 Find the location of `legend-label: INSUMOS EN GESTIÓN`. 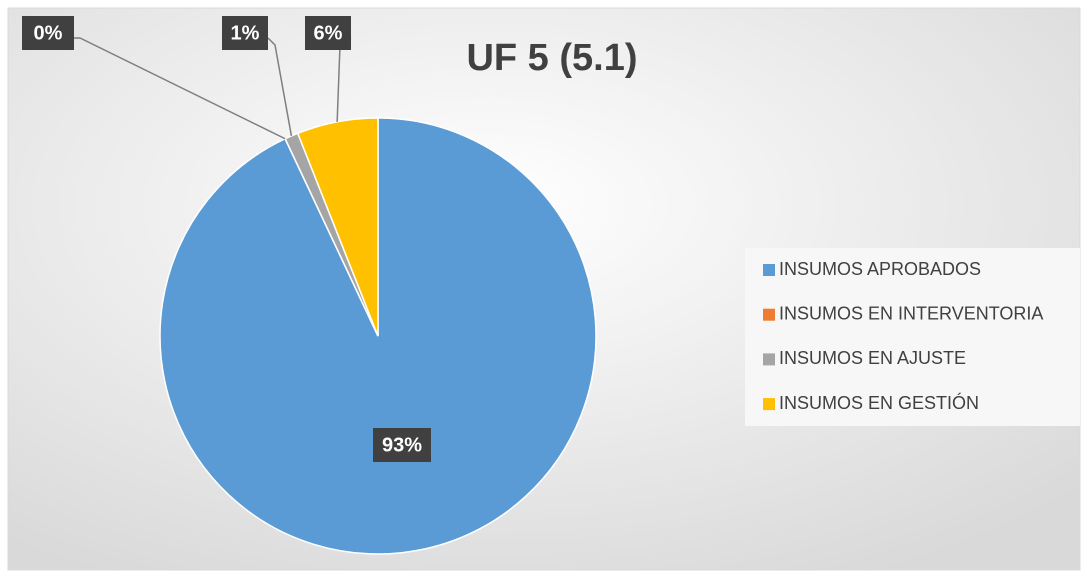

legend-label: INSUMOS EN GESTIÓN is located at coordinates (879, 402).